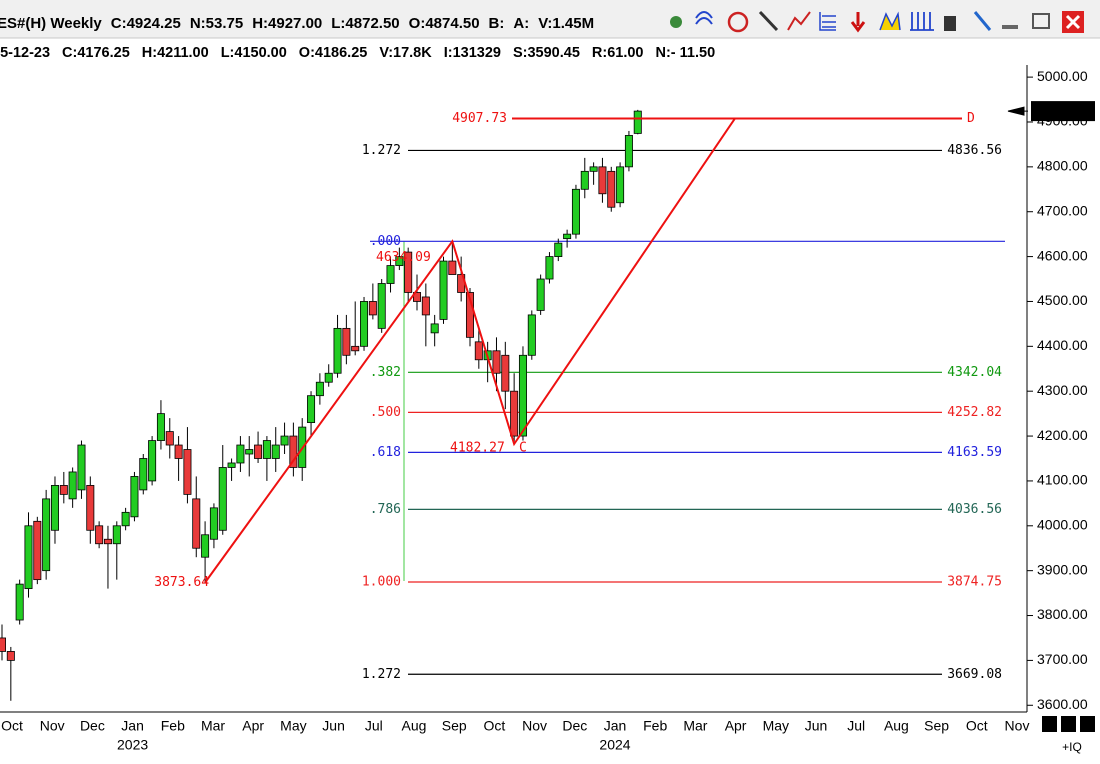 The image size is (1100, 764). I want to click on header-field: C:4176.25, so click(96, 53).